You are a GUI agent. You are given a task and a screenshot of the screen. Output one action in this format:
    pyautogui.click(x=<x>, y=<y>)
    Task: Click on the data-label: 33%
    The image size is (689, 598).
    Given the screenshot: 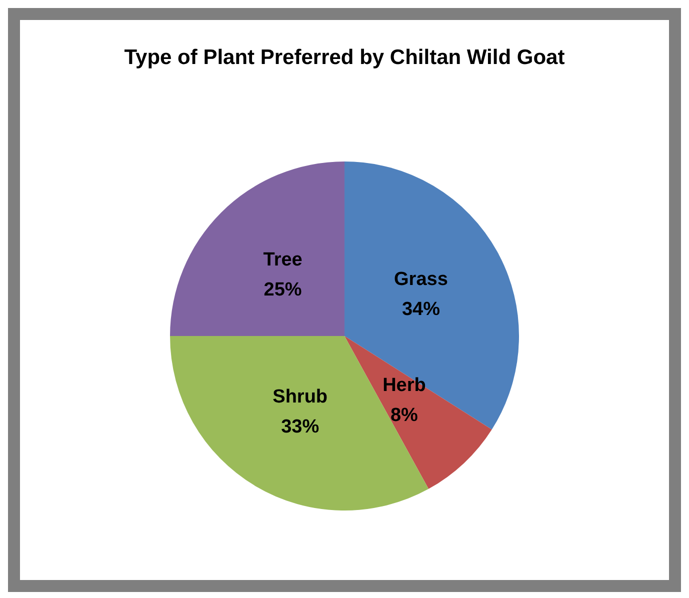 What is the action you would take?
    pyautogui.click(x=300, y=427)
    